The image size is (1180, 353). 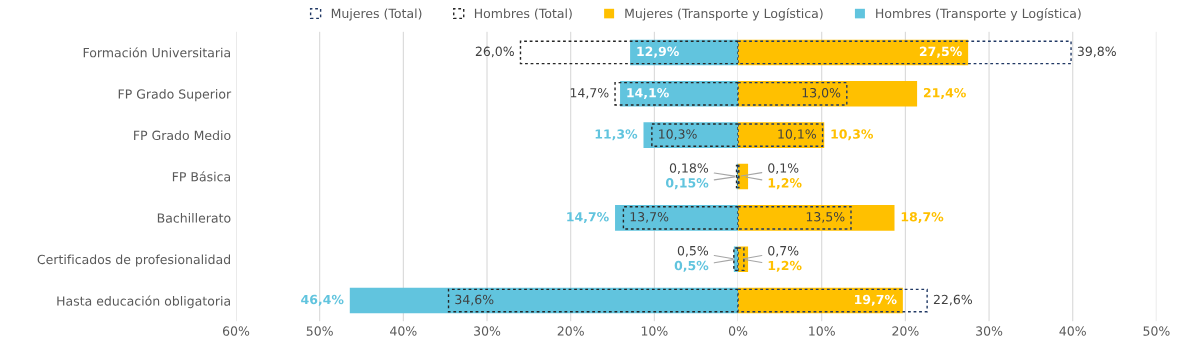 What do you see at coordinates (322, 300) in the screenshot?
I see `data-label: 46,4%` at bounding box center [322, 300].